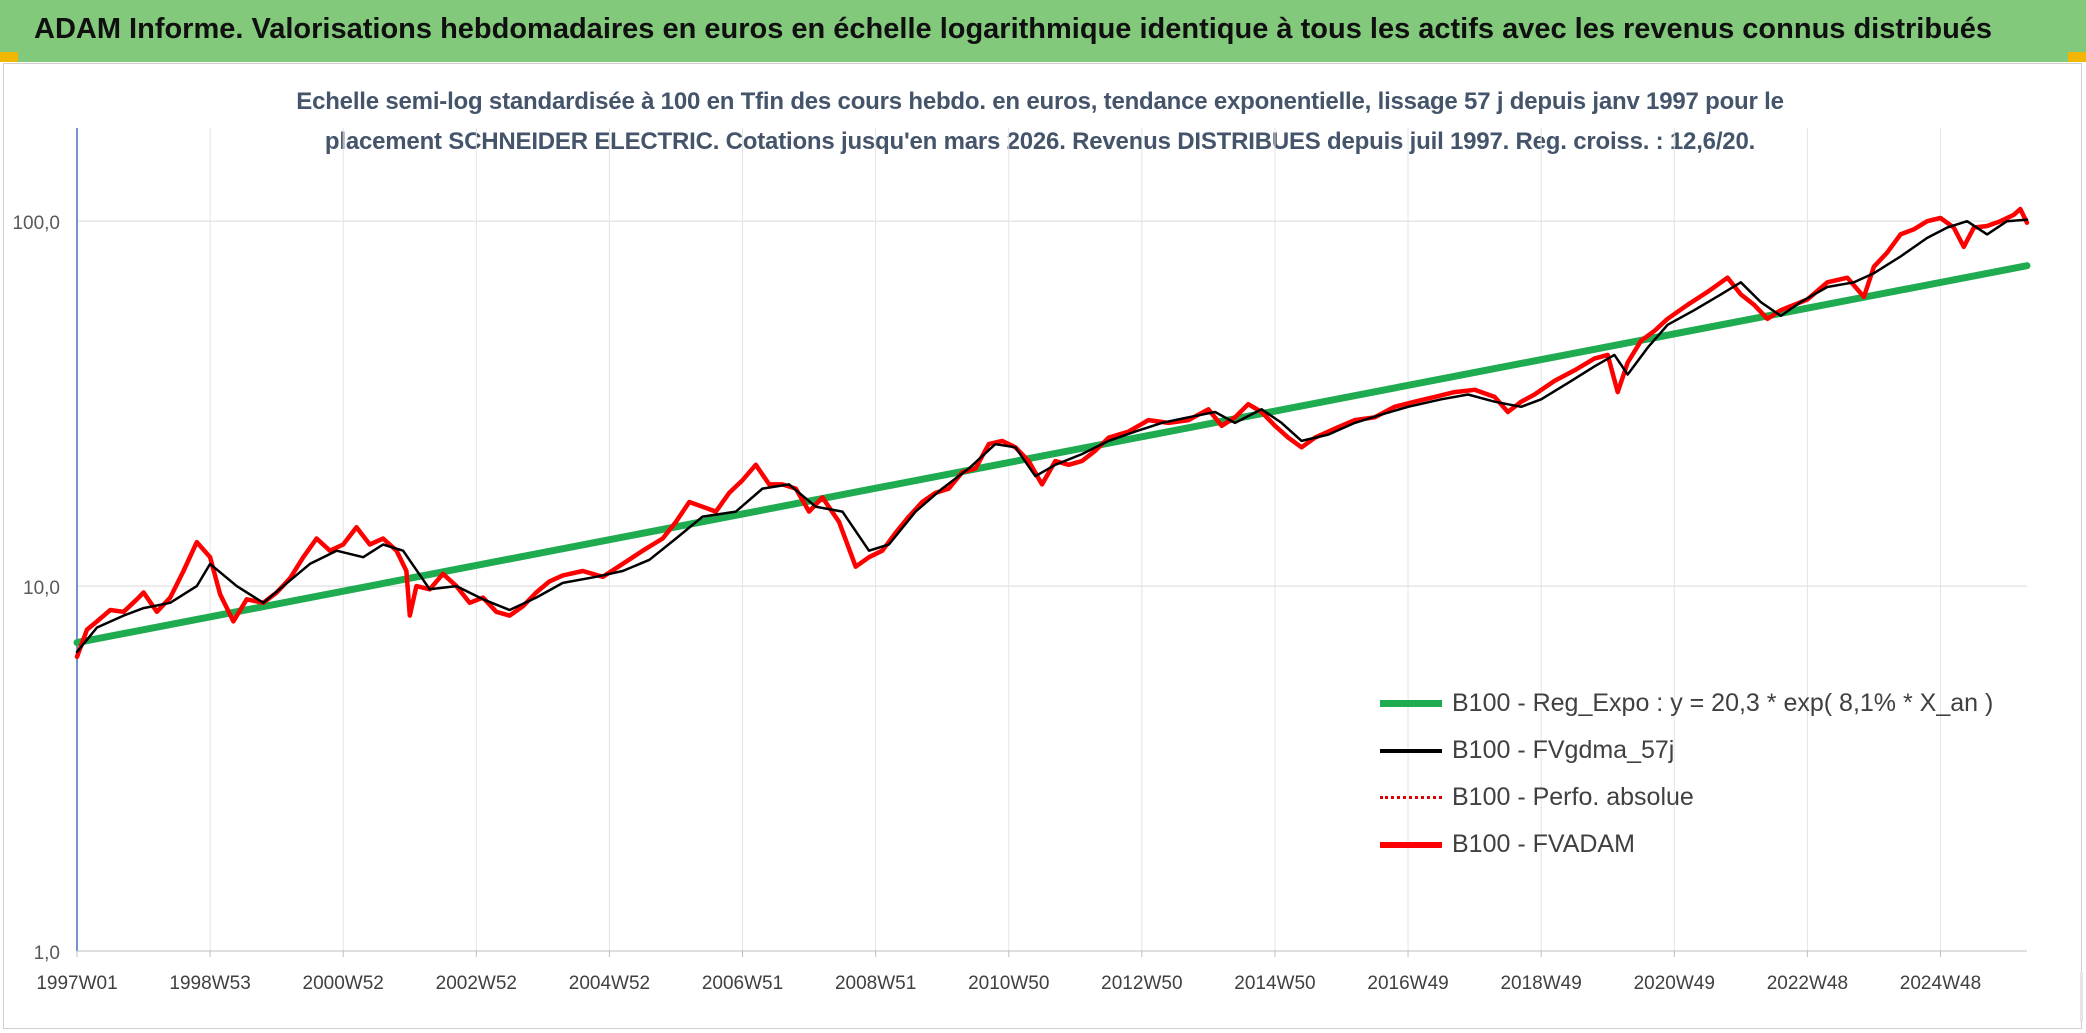 The width and height of the screenshot is (2086, 1033). Describe the element at coordinates (476, 983) in the screenshot. I see `x-tick-label: 2002W52` at that location.